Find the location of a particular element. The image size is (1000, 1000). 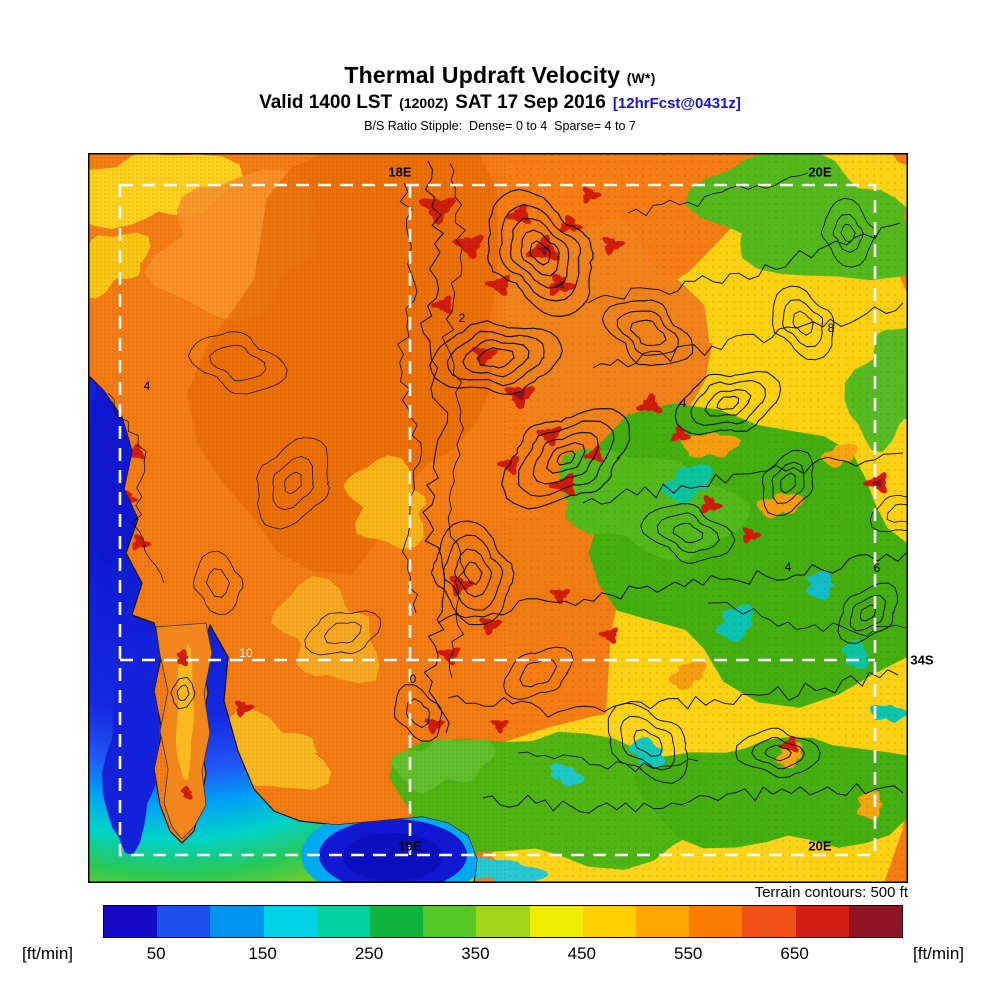

valid-zulu: (1200Z) is located at coordinates (424, 103).